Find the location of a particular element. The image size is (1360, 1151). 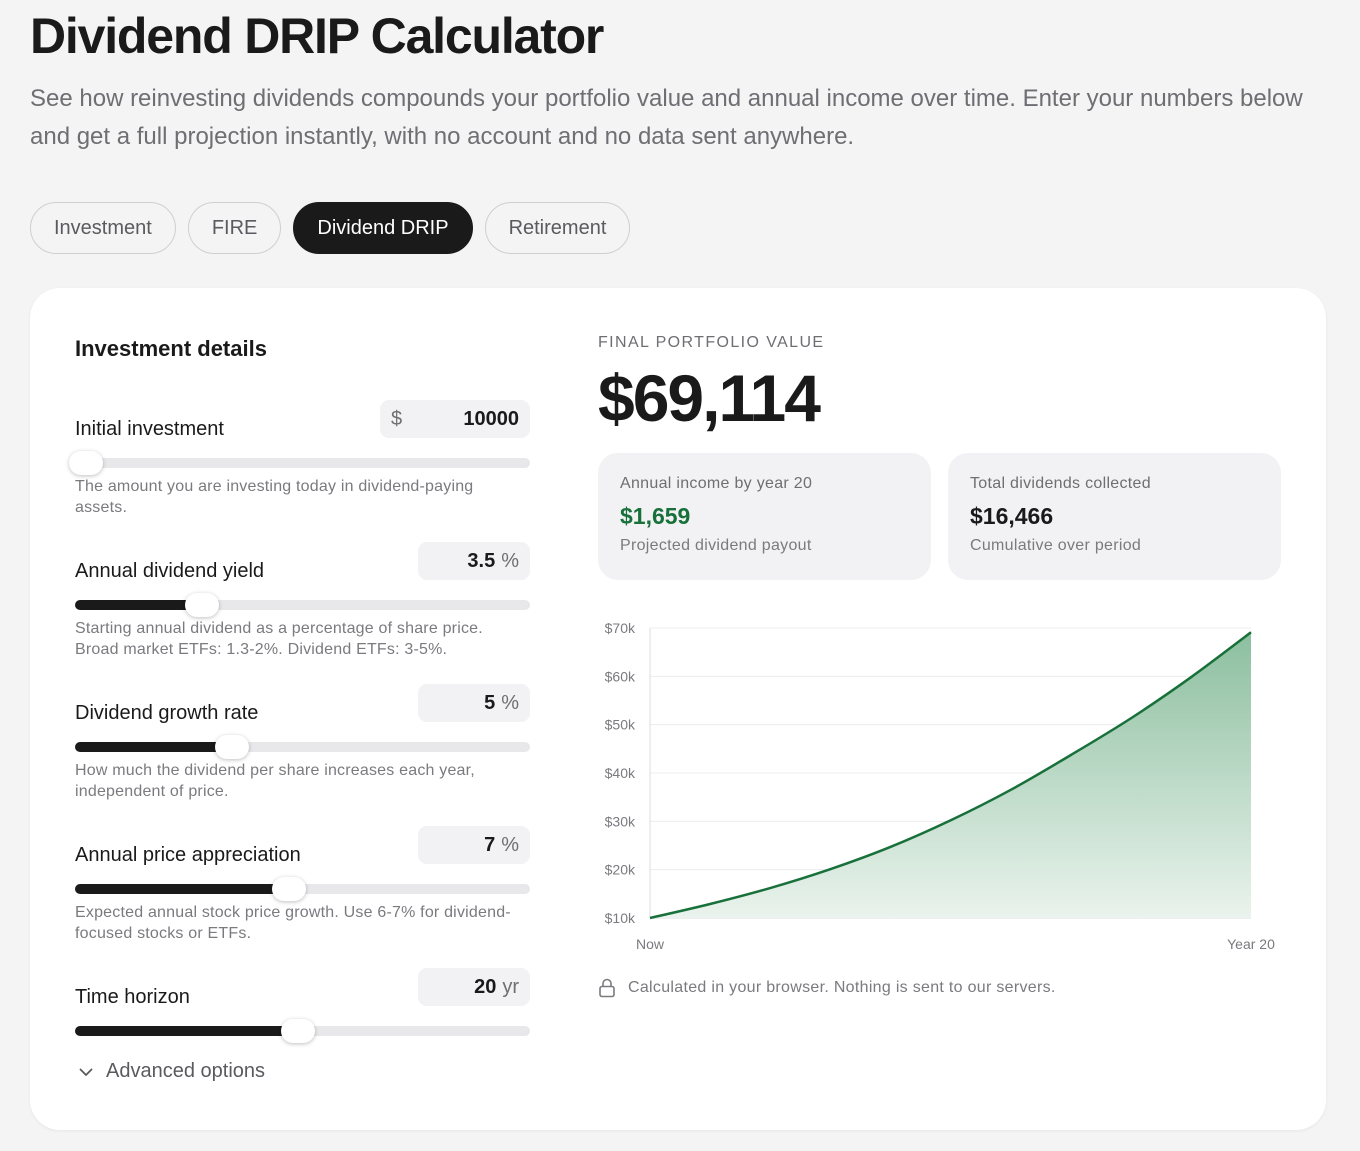

dividend-growth-value: 5 is located at coordinates (490, 702).